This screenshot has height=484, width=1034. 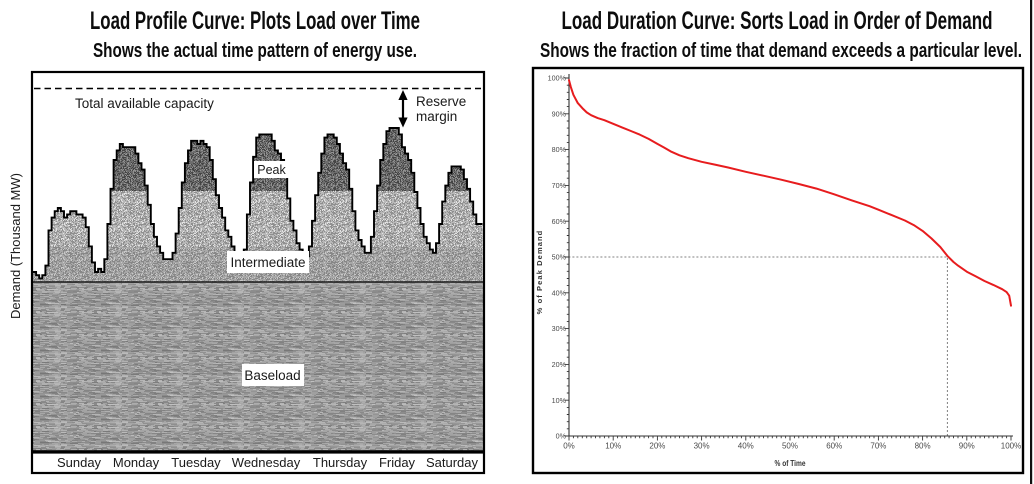 What do you see at coordinates (266, 462) in the screenshot?
I see `svg-text: Wednesday` at bounding box center [266, 462].